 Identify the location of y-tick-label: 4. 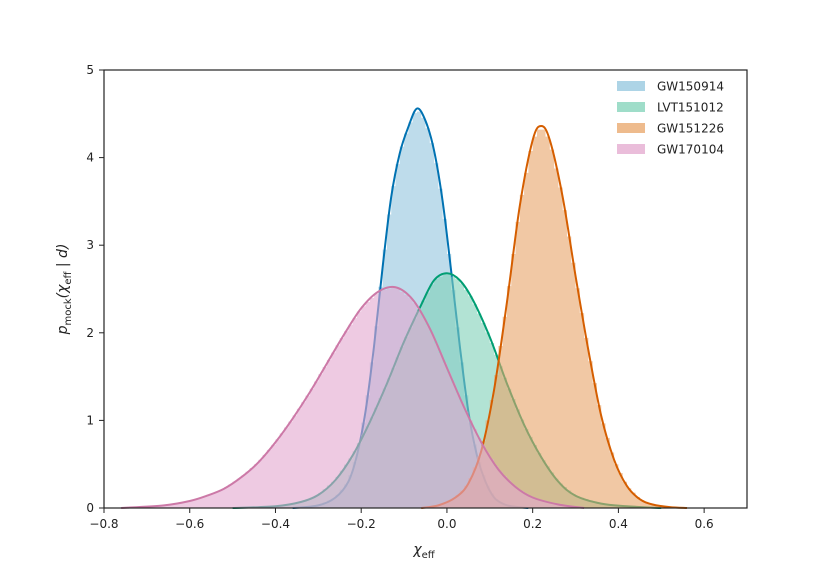
(90, 158).